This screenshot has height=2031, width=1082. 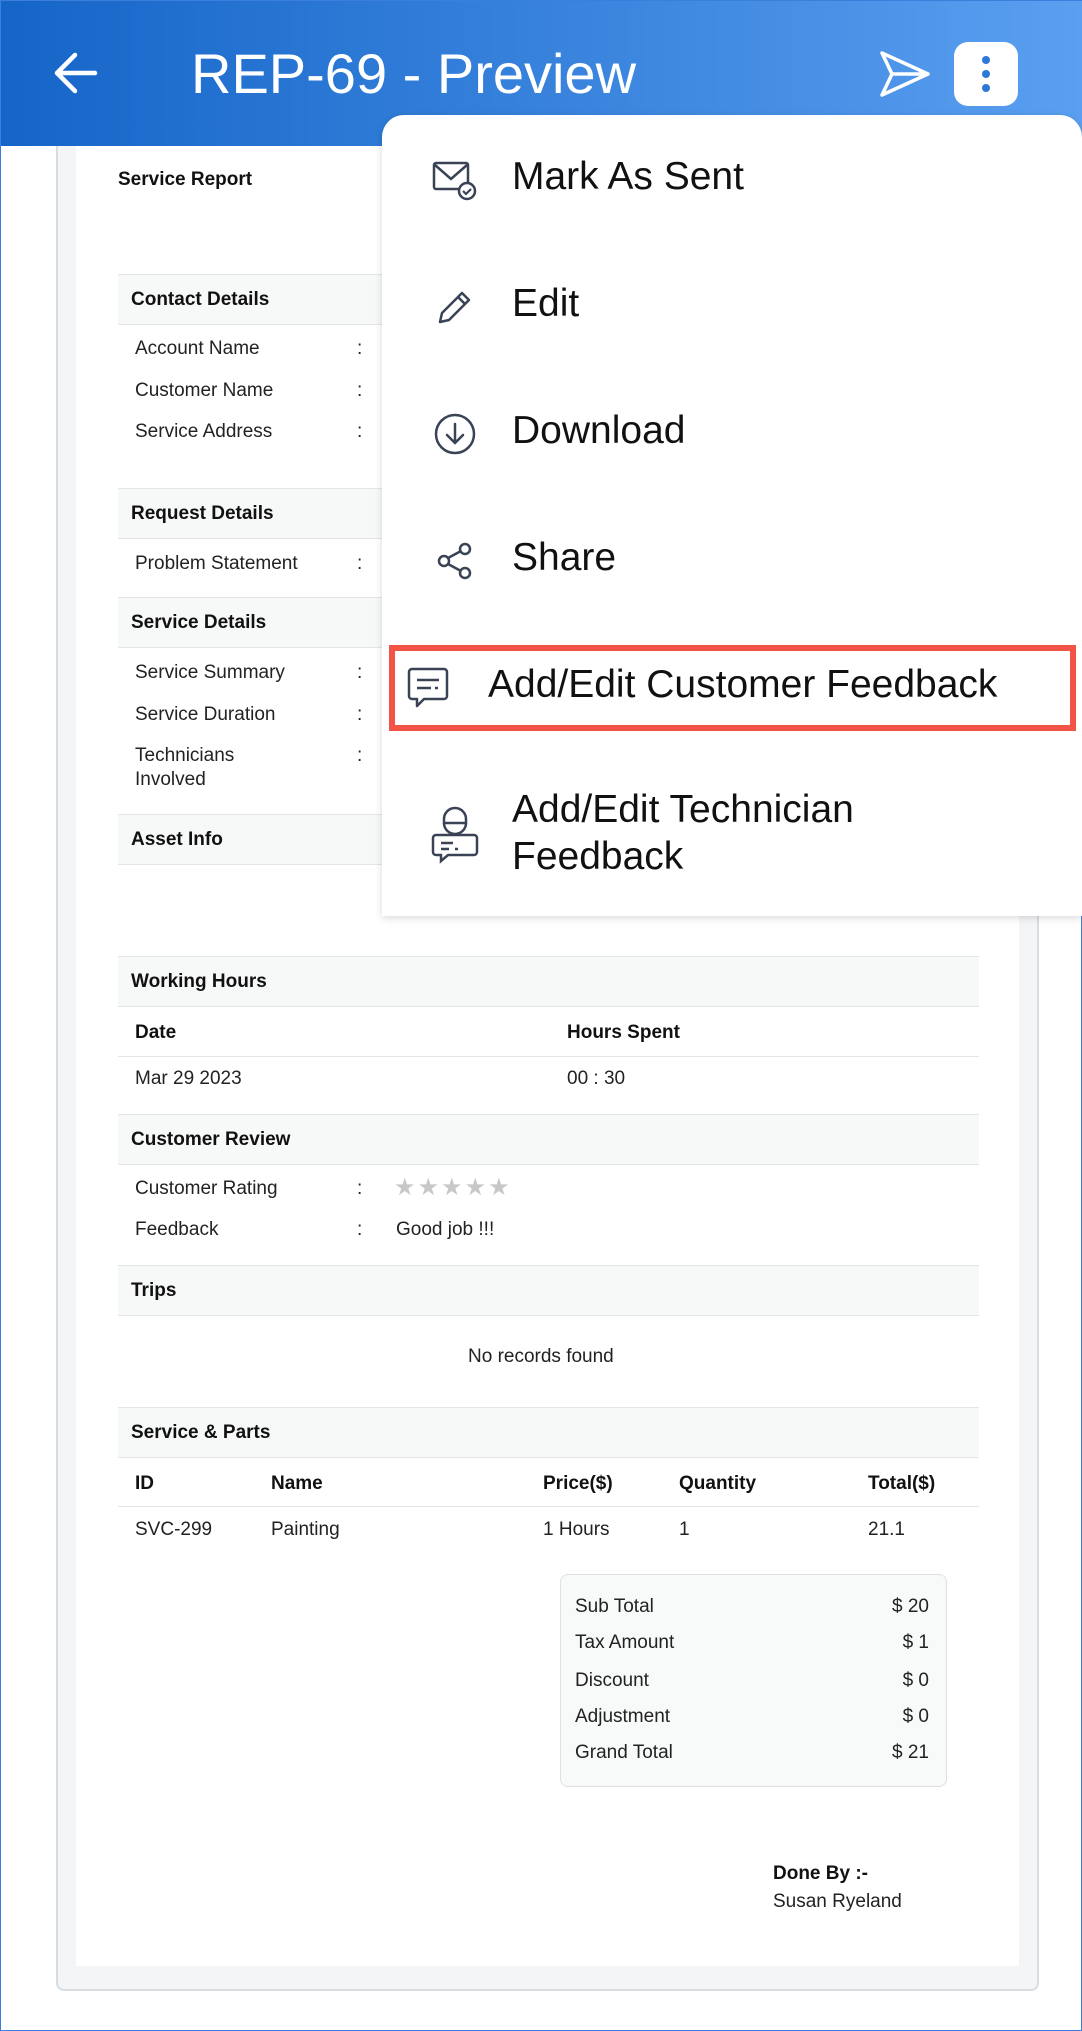 What do you see at coordinates (625, 1642) in the screenshot?
I see `summary-label: Tax Amount` at bounding box center [625, 1642].